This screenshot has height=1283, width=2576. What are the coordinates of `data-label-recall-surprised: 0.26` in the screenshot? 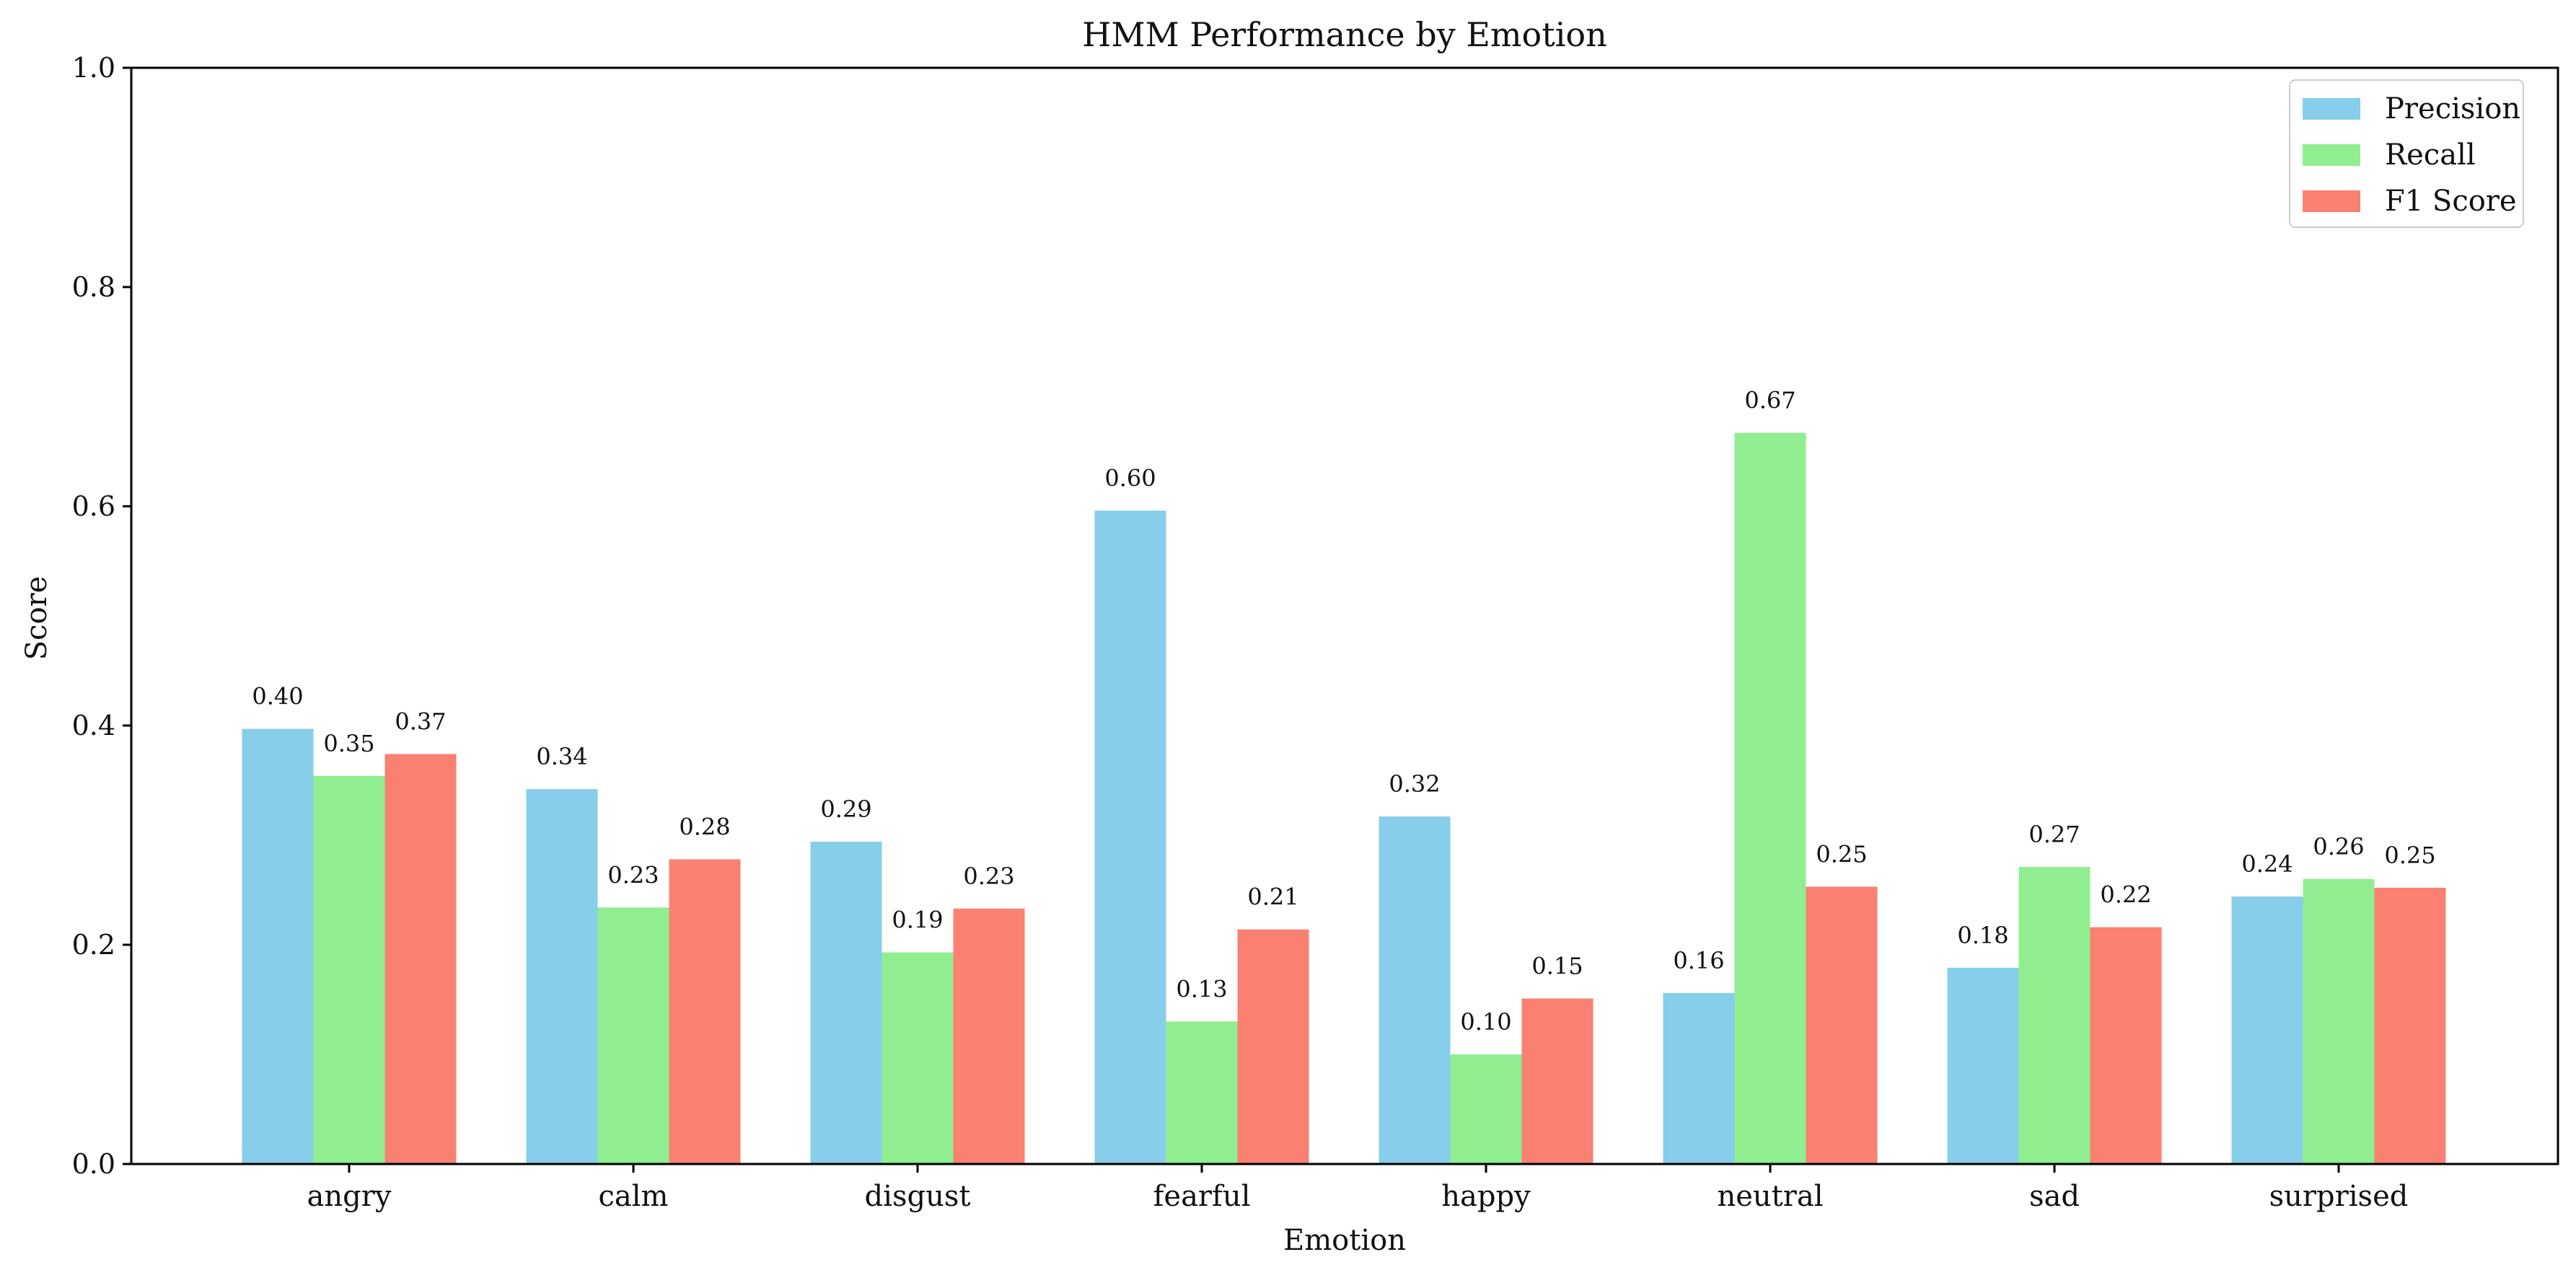 It's located at (2338, 847).